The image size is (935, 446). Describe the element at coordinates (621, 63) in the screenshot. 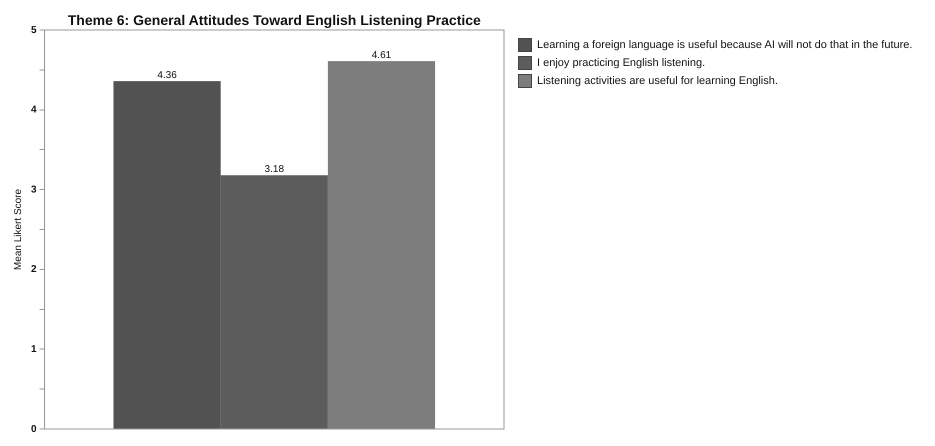

I see `legend-label: I enjoy practicing English listening.` at that location.